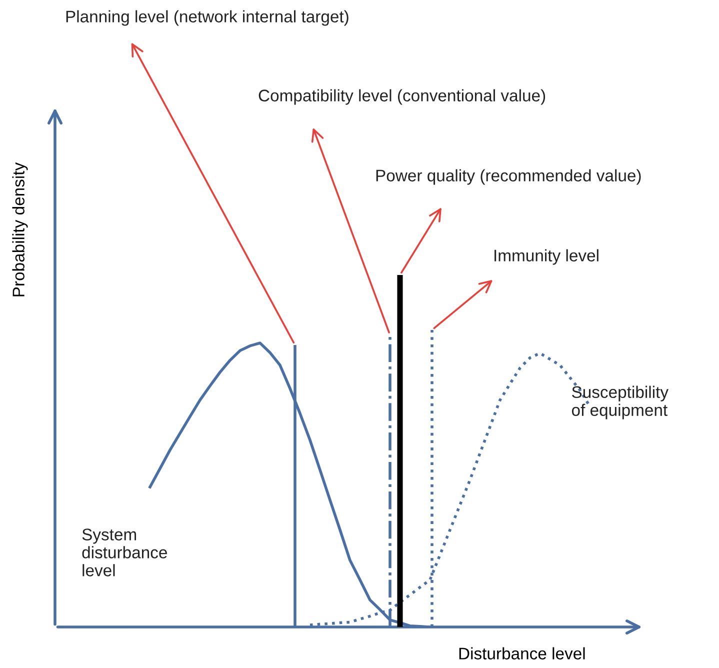  Describe the element at coordinates (124, 552) in the screenshot. I see `text: System disturbance level` at that location.